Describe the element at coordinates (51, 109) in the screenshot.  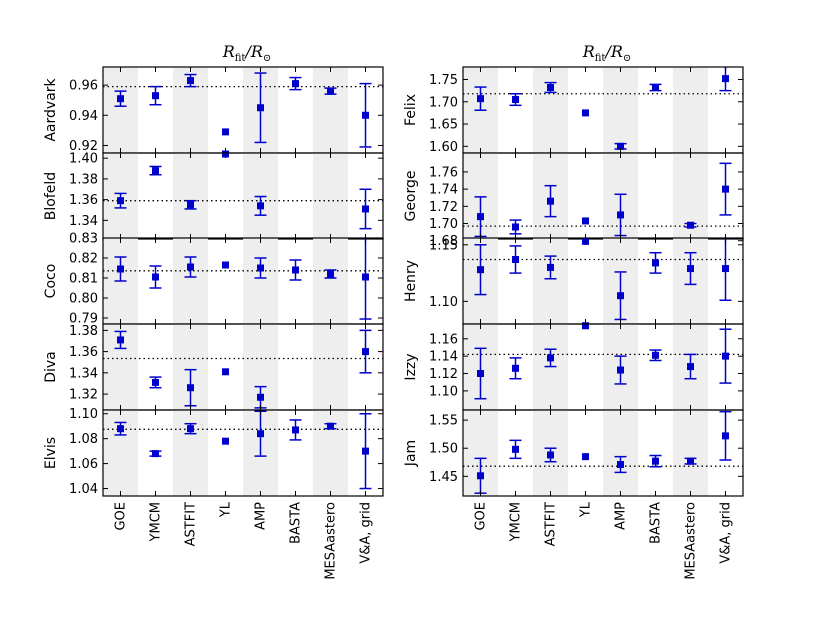
I see `star-label: Aardvark` at that location.